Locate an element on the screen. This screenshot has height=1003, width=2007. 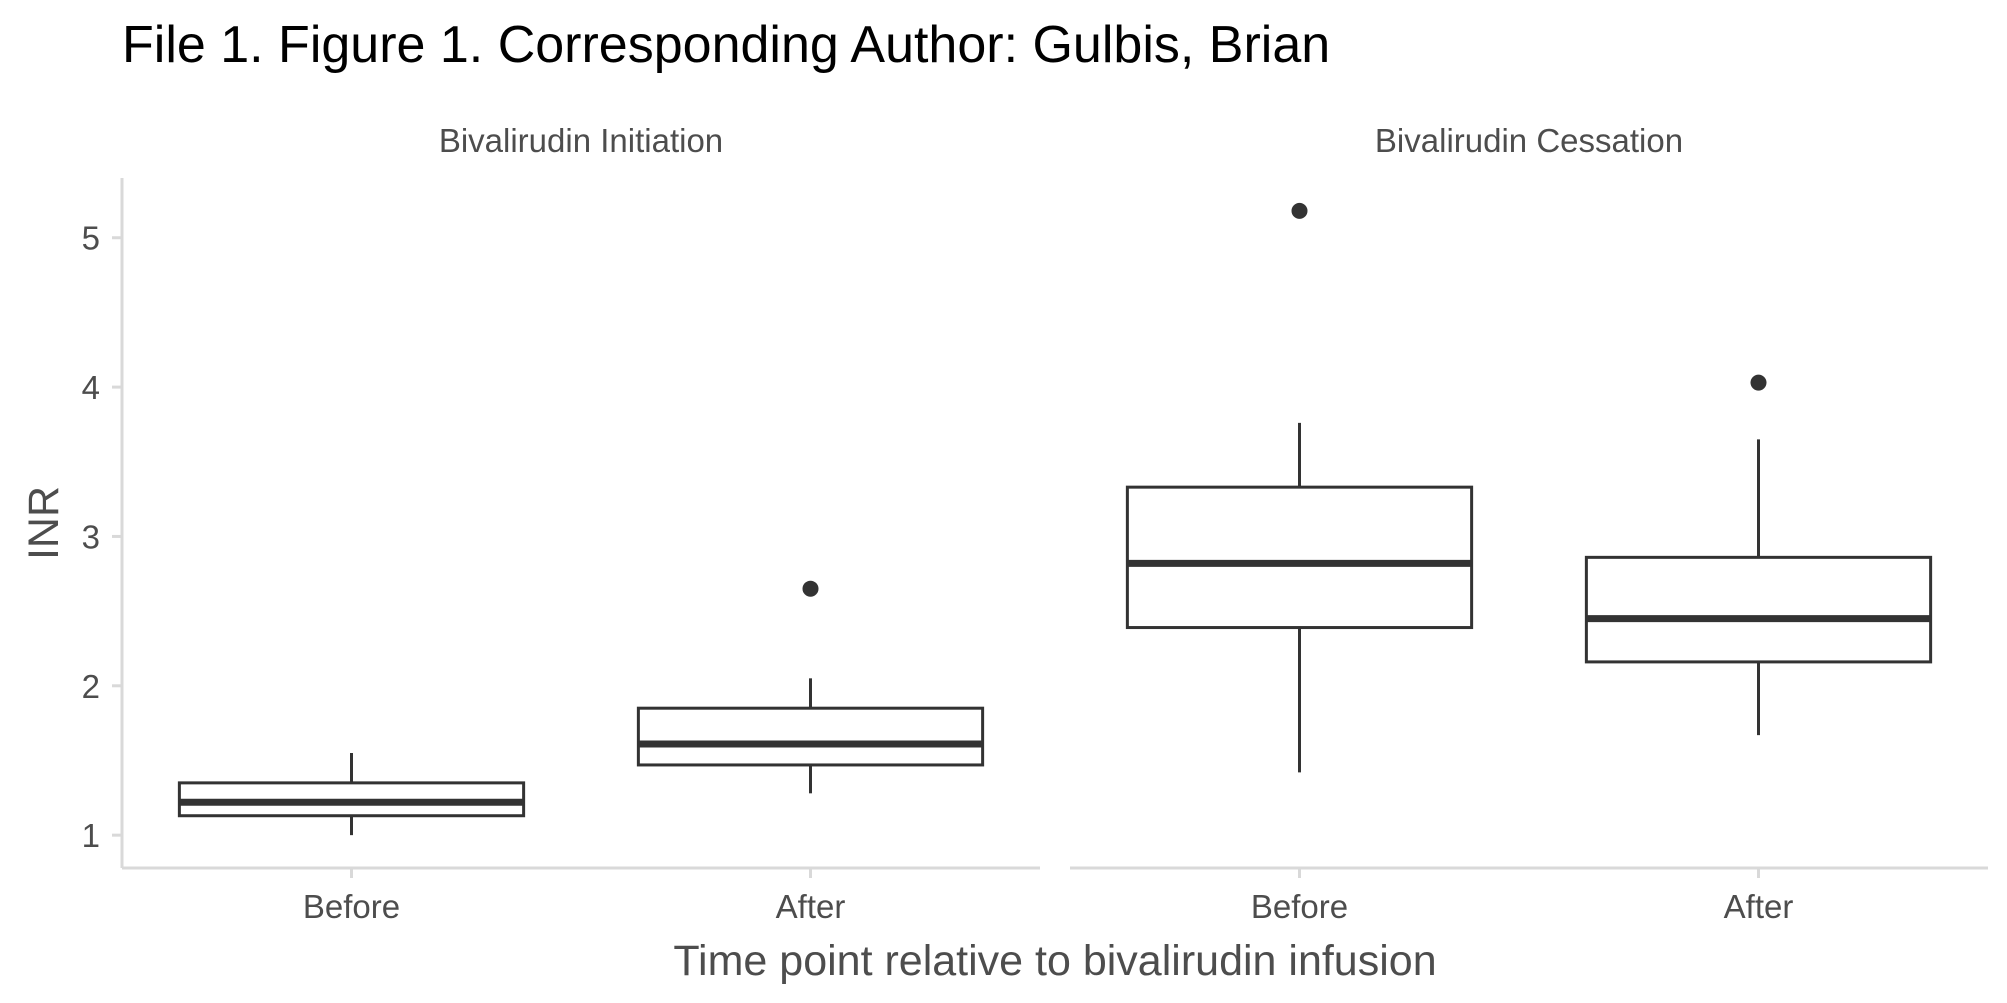
y-tick-label: 1 is located at coordinates (91, 835).